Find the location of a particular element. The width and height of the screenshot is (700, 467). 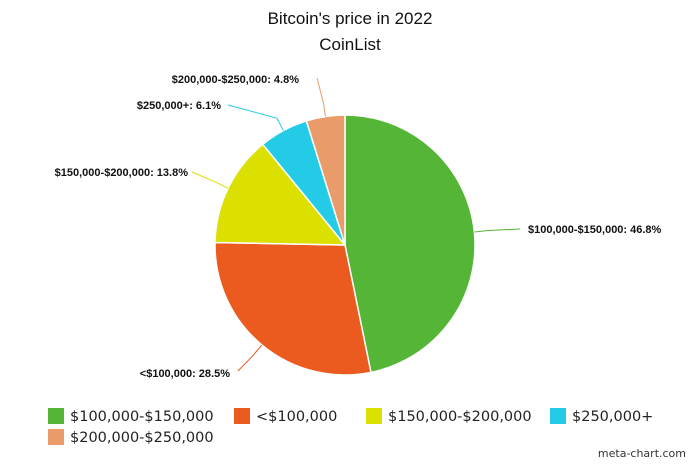

slice-label-0: $100,000-$150,000: 46.8% is located at coordinates (595, 230).